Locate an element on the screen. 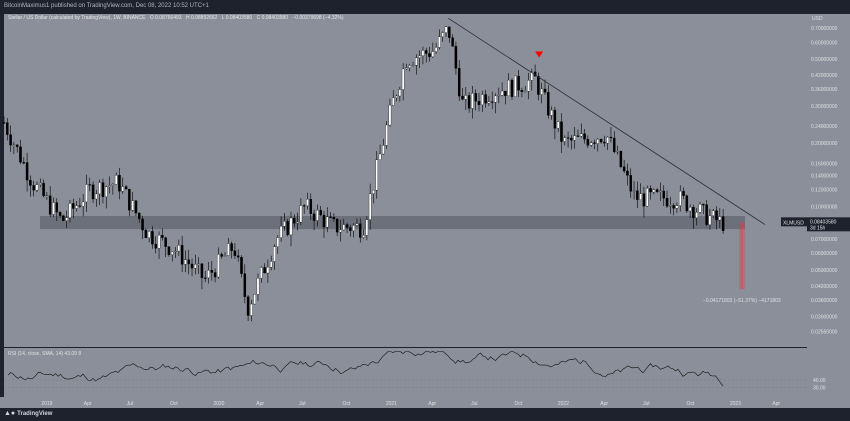 Image resolution: width=850 pixels, height=421 pixels. symbol-text: XLMUSD is located at coordinates (793, 223).